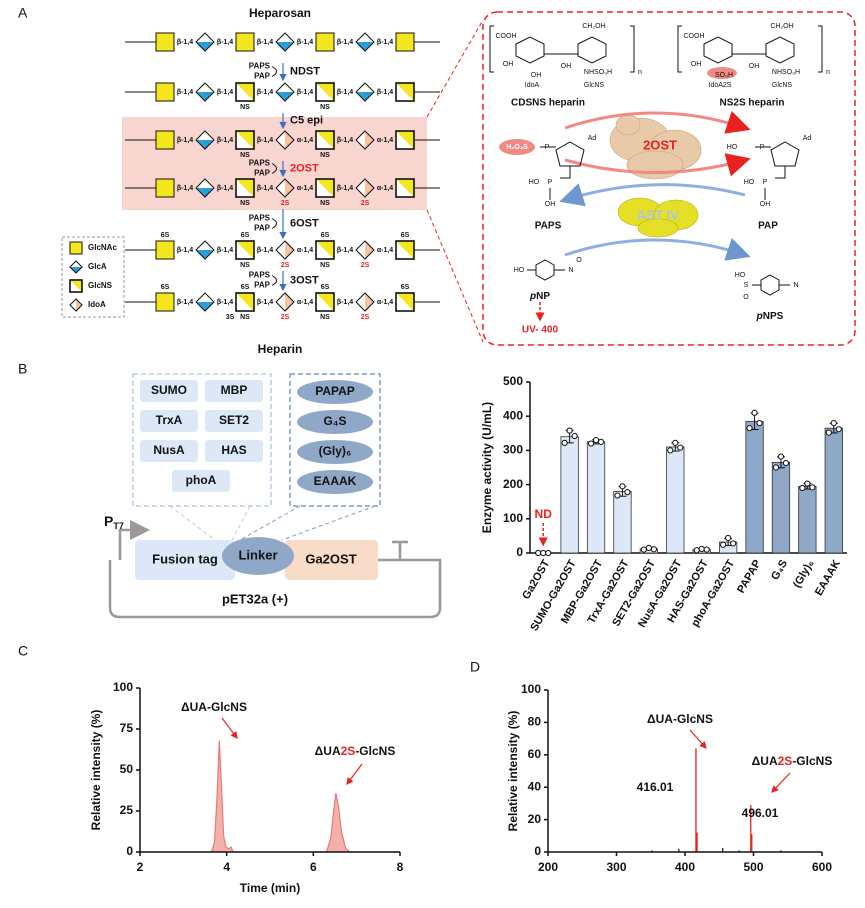 The height and width of the screenshot is (908, 865). Describe the element at coordinates (335, 451) in the screenshot. I see `linker-label: (Gly)₆` at that location.